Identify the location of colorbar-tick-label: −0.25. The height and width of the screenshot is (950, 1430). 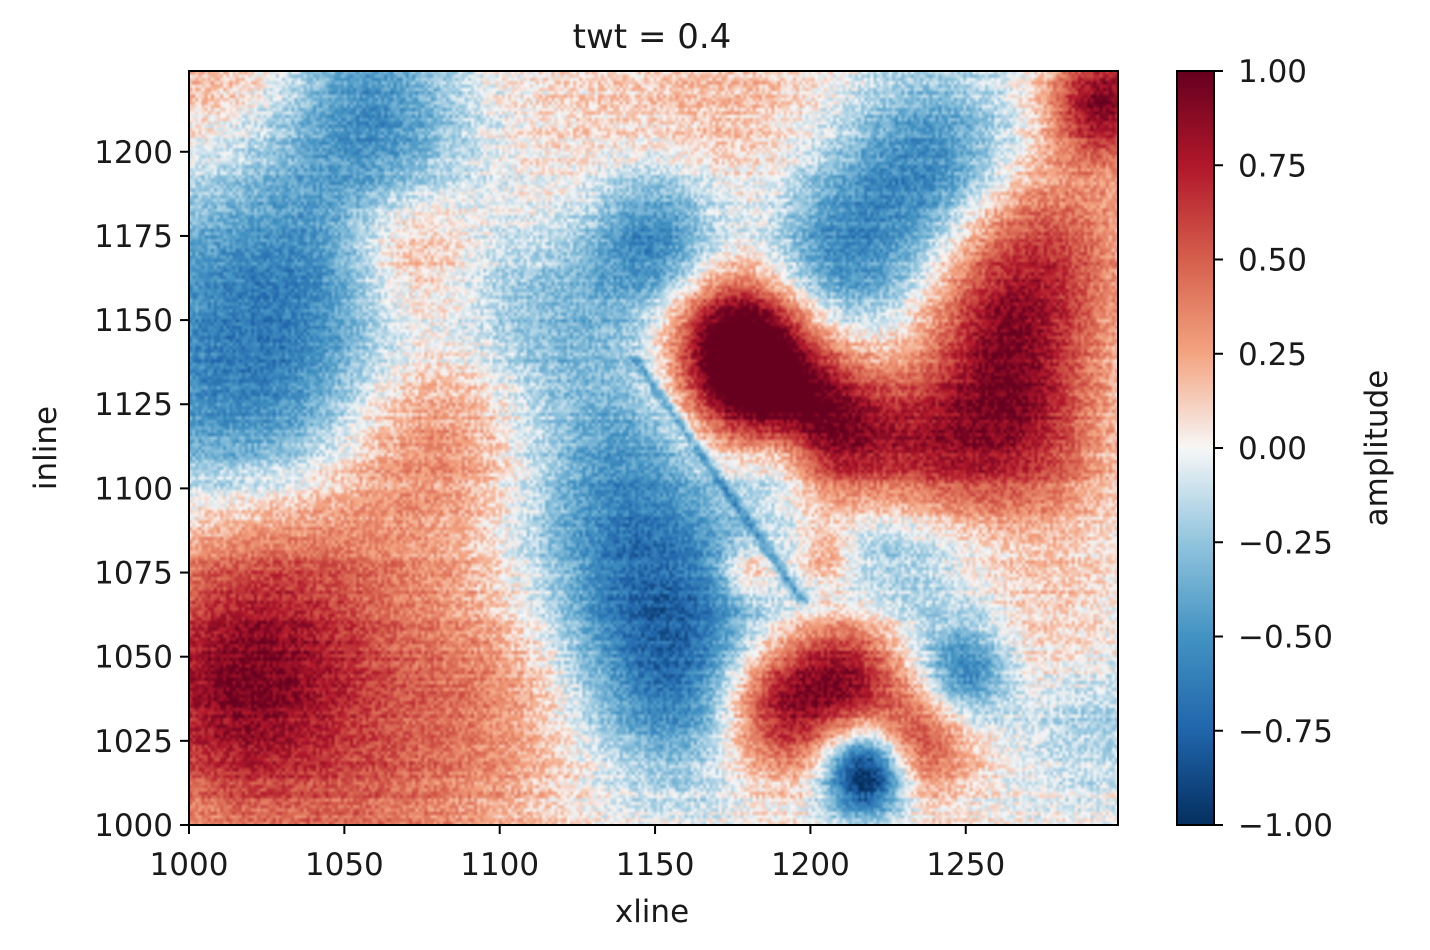
(1285, 543).